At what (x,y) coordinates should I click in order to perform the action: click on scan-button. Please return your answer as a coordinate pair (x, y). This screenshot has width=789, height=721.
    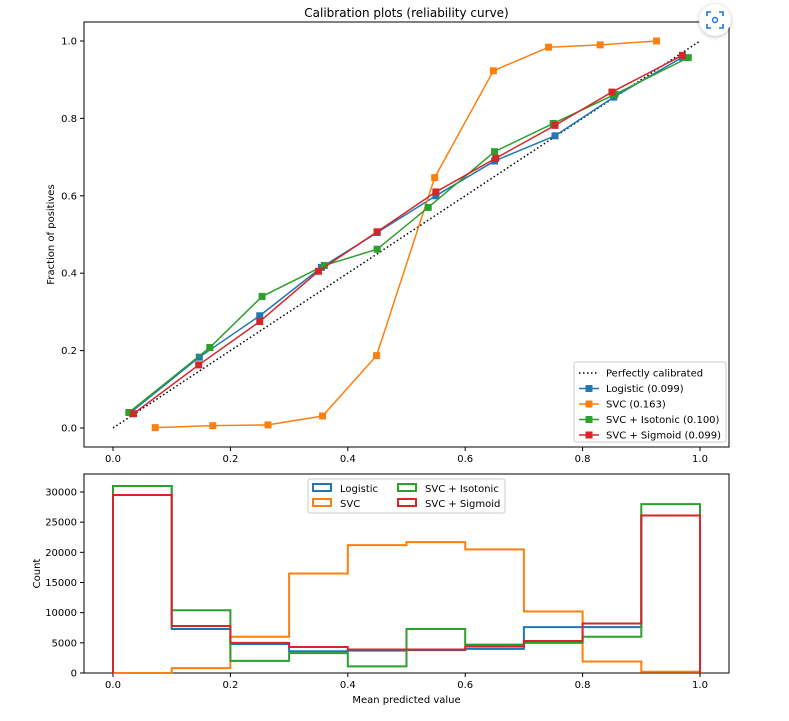
    Looking at the image, I should click on (715, 20).